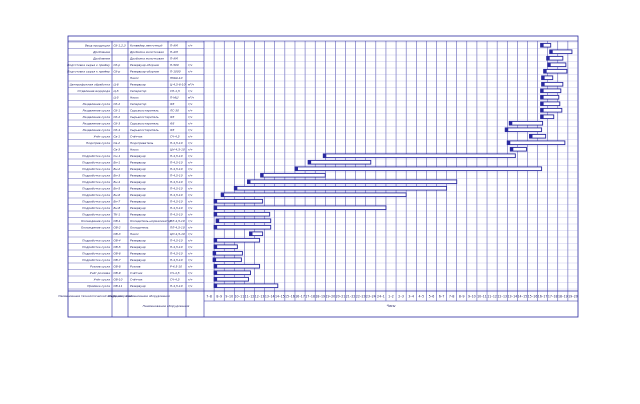 This screenshot has height=404, width=640. What do you see at coordinates (174, 111) in the screenshot?
I see `row-params-label: ЛС-30` at bounding box center [174, 111].